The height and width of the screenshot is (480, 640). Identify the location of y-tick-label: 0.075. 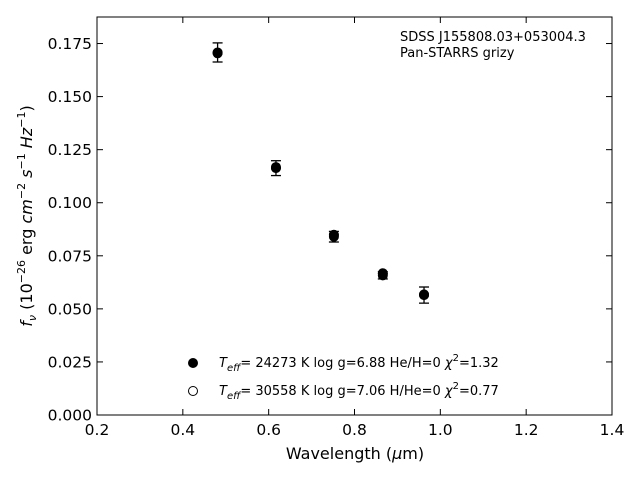
(70, 256).